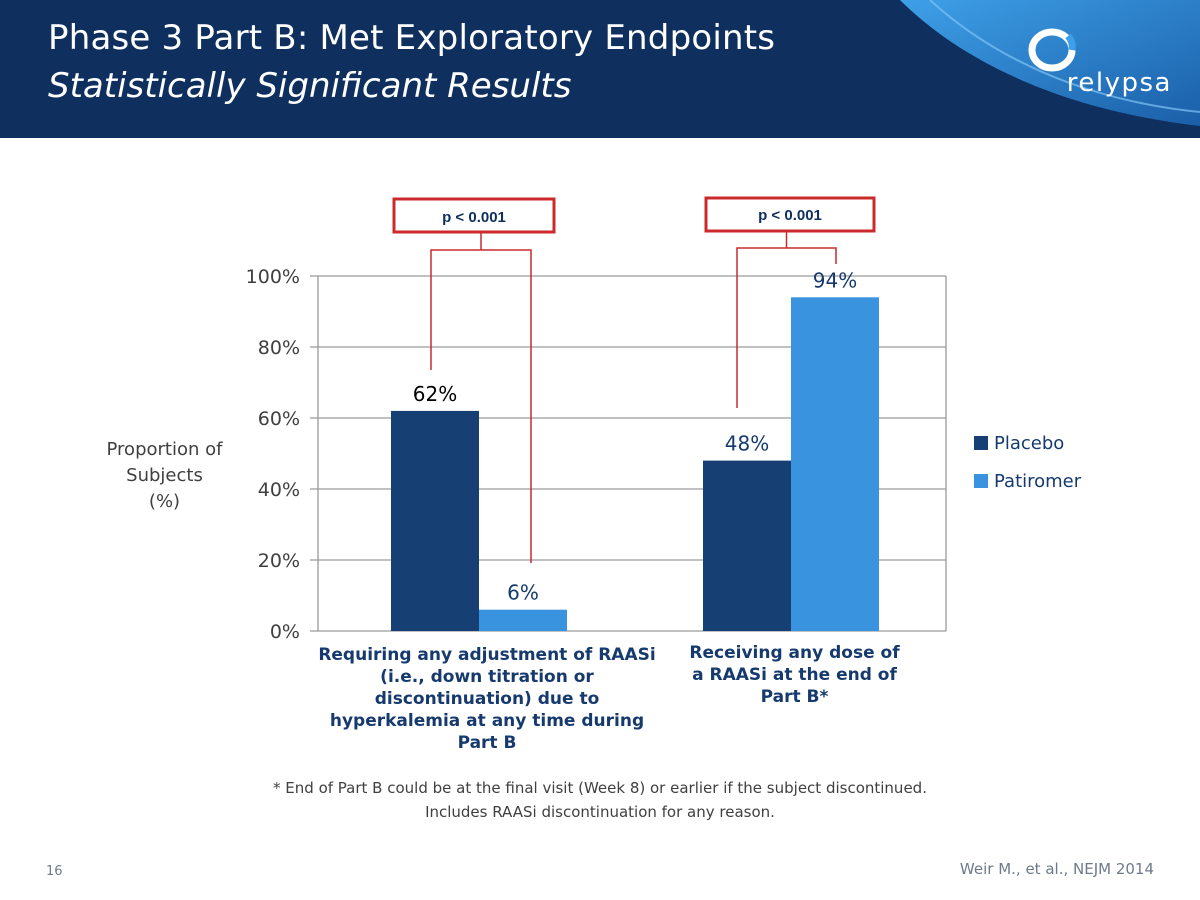 This screenshot has width=1200, height=900. Describe the element at coordinates (279, 419) in the screenshot. I see `y-tick-label: 60%` at that location.